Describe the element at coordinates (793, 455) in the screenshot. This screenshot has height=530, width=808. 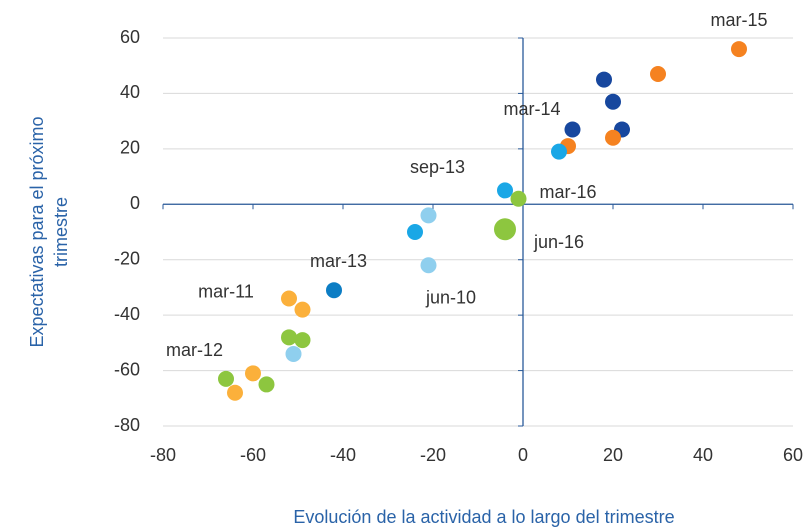
I see `x-tick-label: 60` at that location.